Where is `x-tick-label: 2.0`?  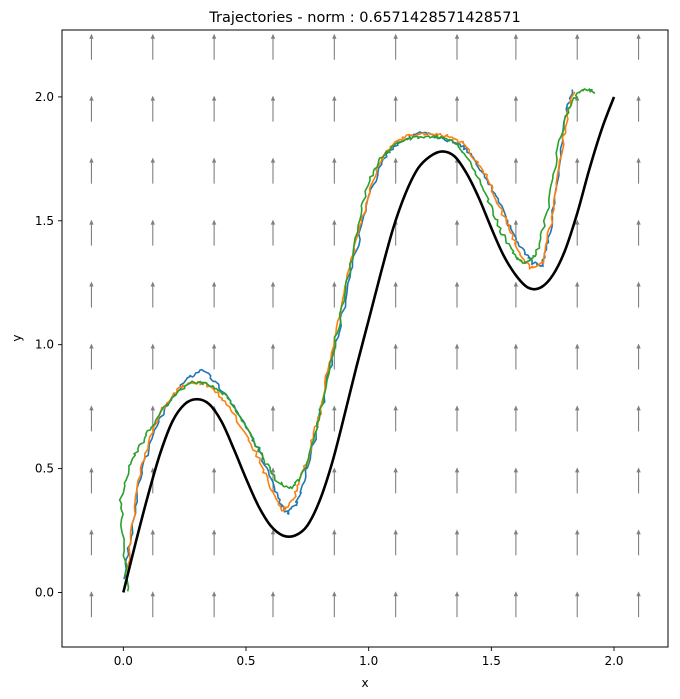 x-tick-label: 2.0 is located at coordinates (613, 661).